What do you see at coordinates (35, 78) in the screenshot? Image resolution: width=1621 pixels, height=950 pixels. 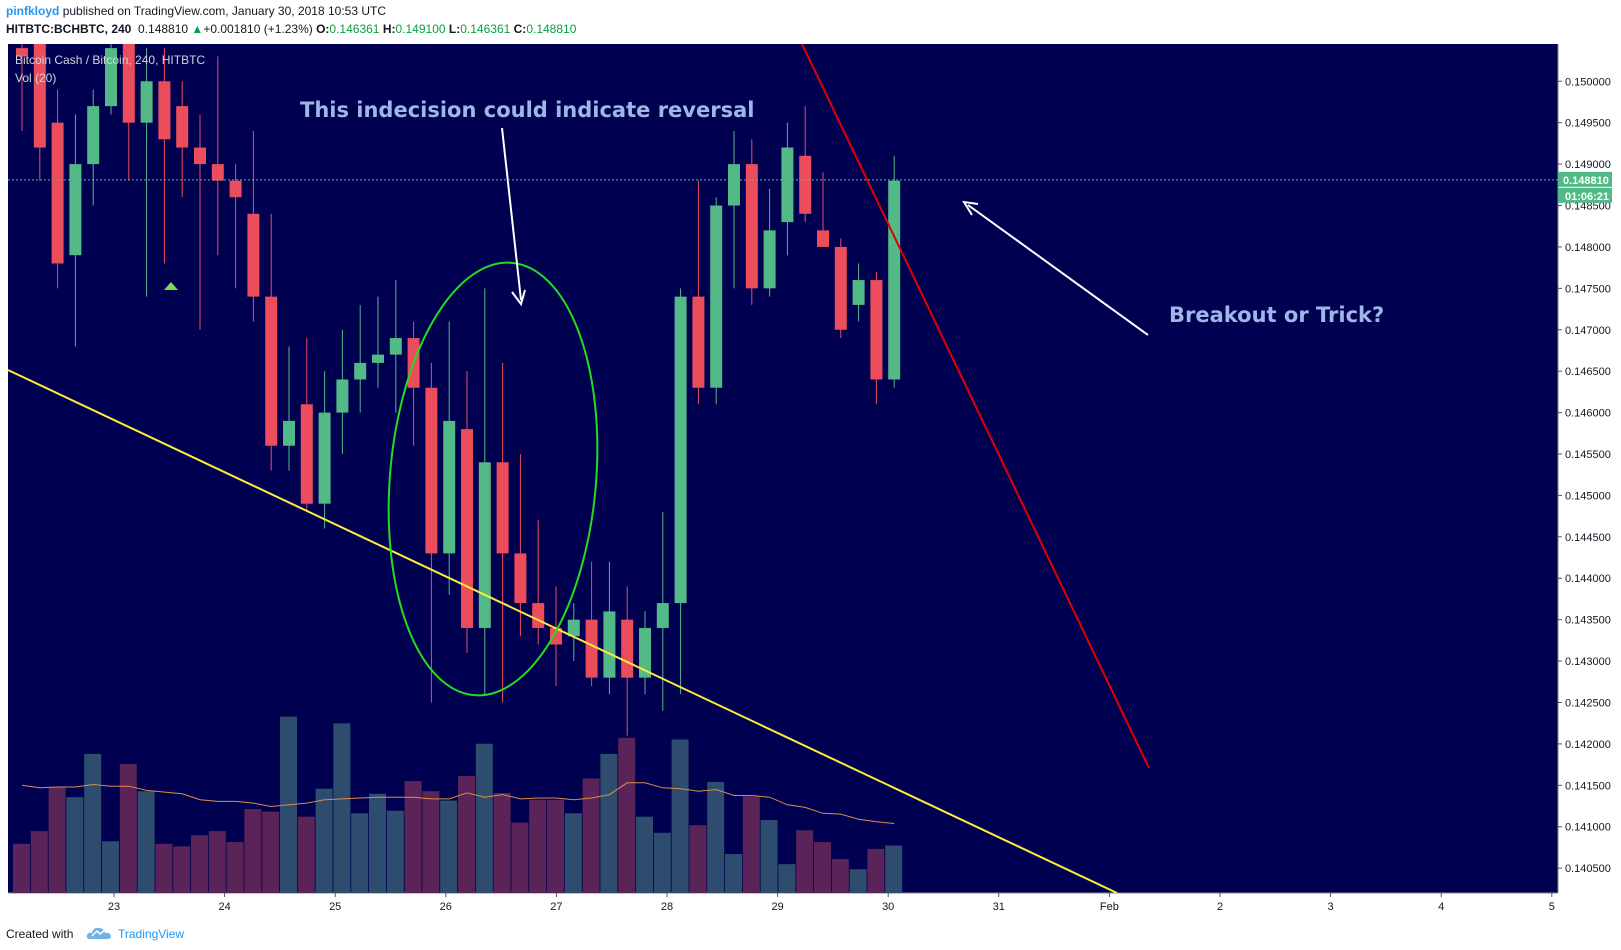 I see `volume-legend: Vol (20)` at bounding box center [35, 78].